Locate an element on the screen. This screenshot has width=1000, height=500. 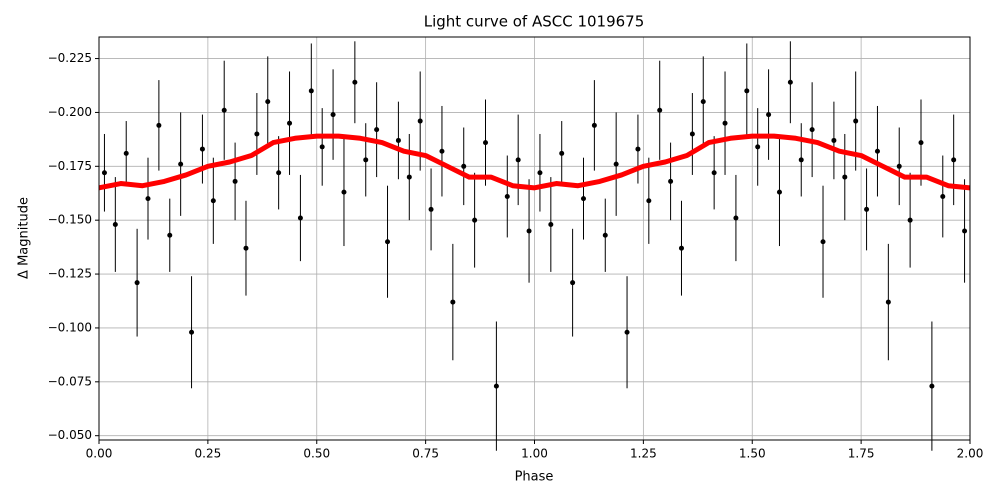
chart-title: Light curve of ASCC 1019675 is located at coordinates (534, 22).